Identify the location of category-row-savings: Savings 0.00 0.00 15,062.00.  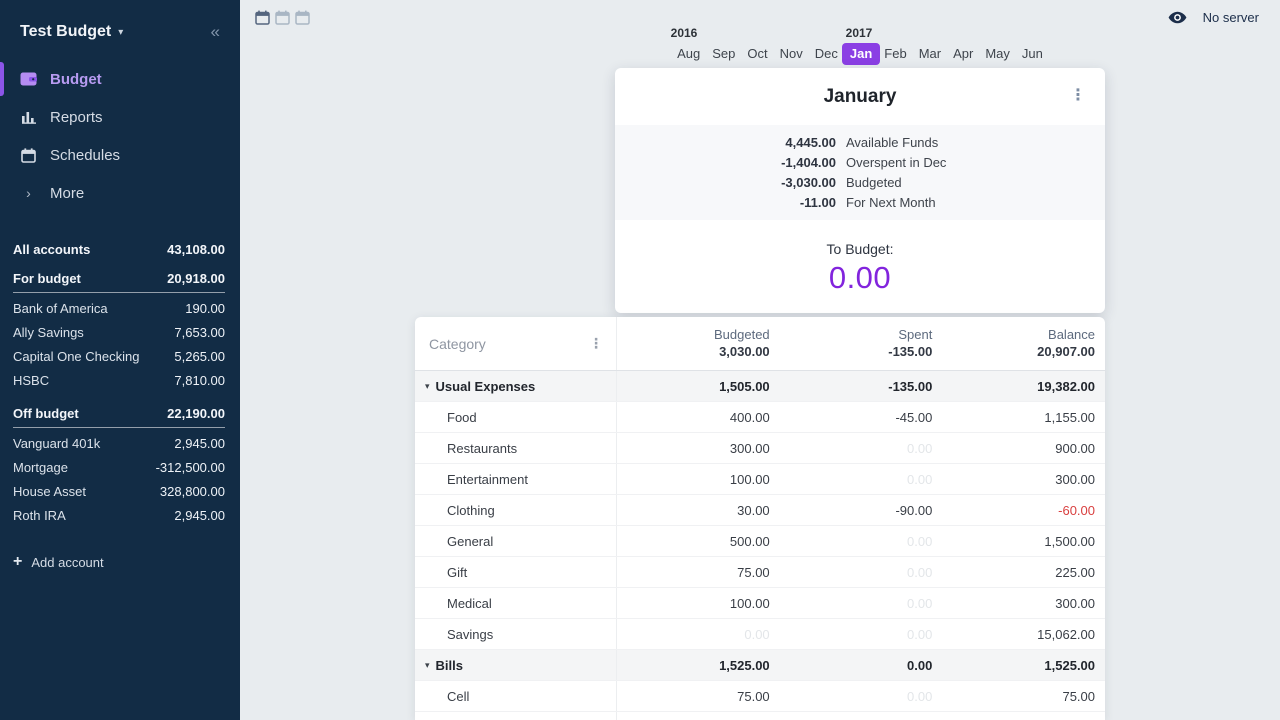
(760, 634).